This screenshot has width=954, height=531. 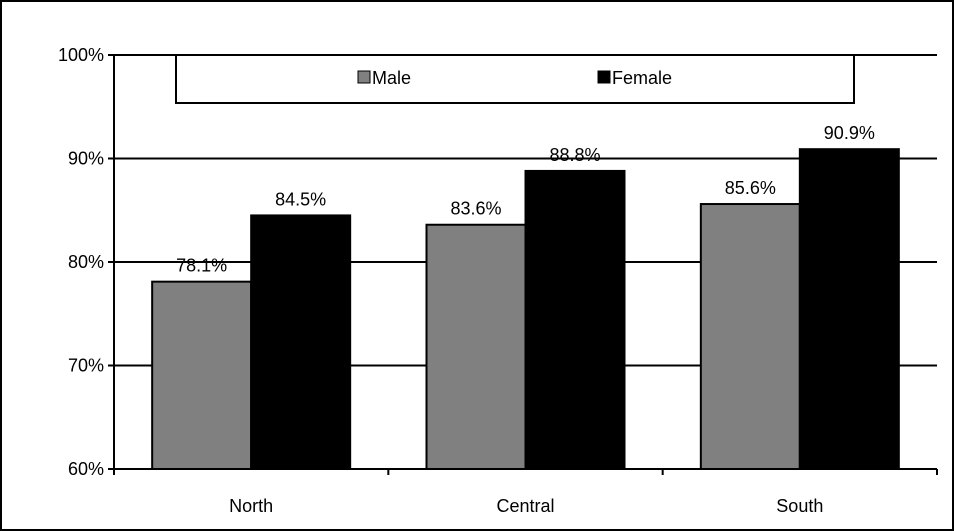 What do you see at coordinates (364, 77) in the screenshot?
I see `legend-swatch-male` at bounding box center [364, 77].